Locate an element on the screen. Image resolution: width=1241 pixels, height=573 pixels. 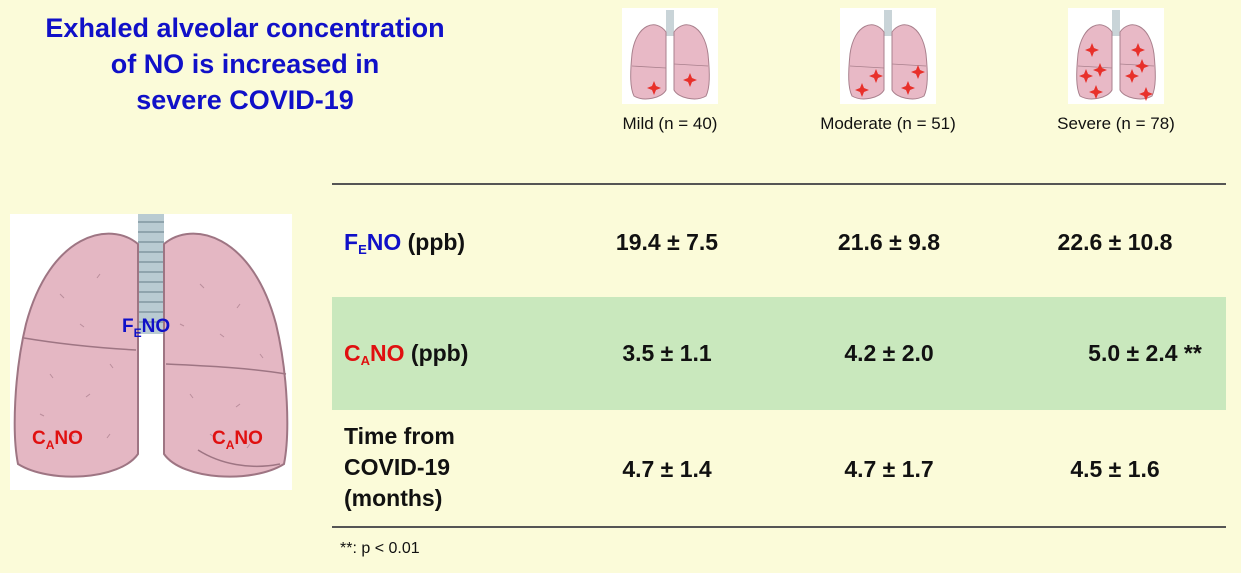
ca-left-suffix: NO is located at coordinates (68, 438).